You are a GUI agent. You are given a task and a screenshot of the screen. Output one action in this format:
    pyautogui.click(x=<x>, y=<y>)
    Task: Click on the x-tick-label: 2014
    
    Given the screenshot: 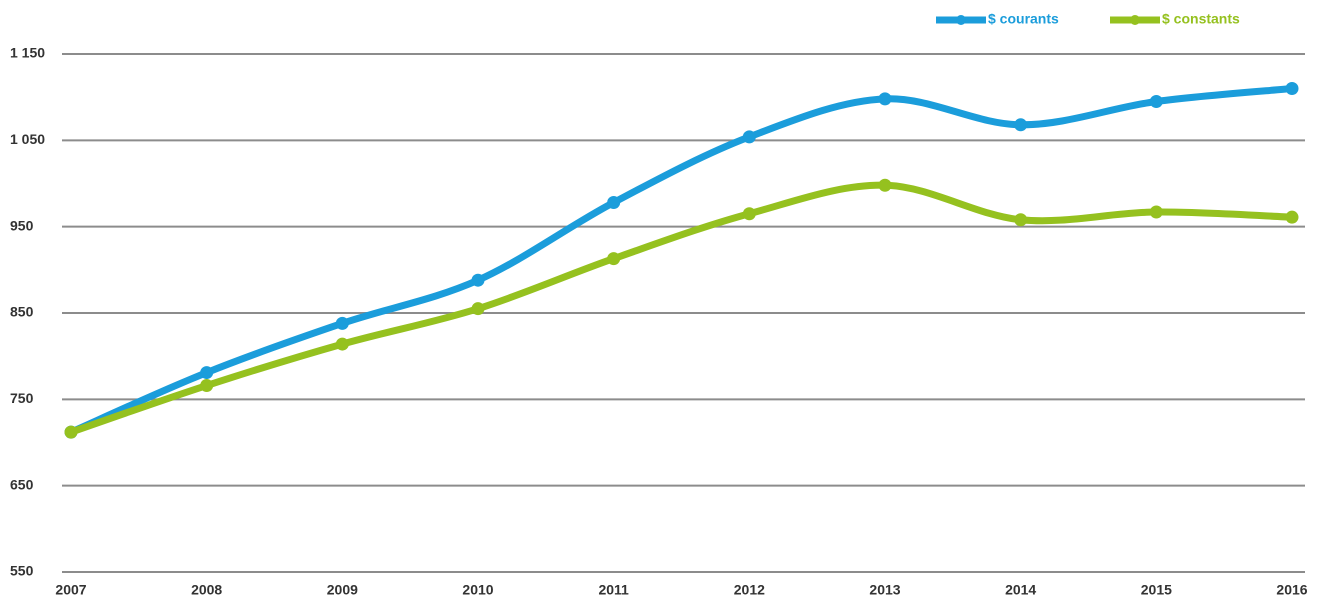 What is the action you would take?
    pyautogui.click(x=1020, y=590)
    